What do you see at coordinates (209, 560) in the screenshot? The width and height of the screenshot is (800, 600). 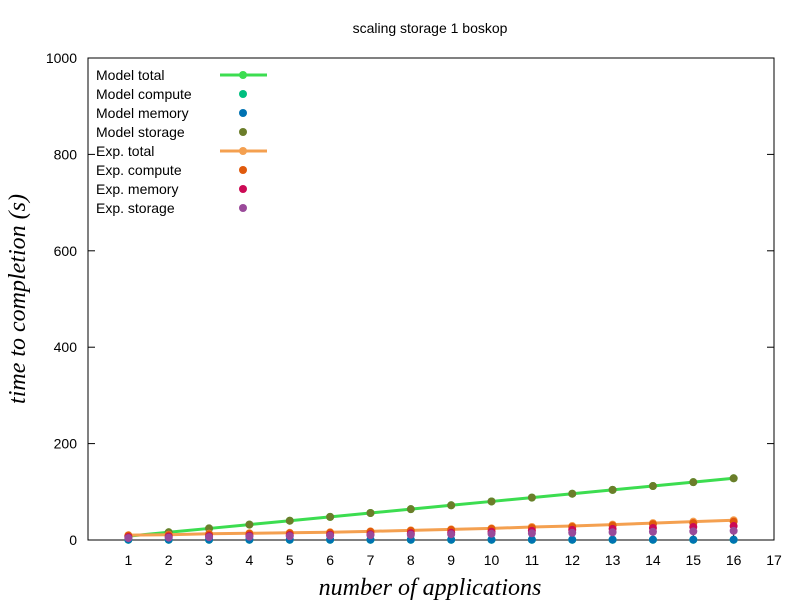 I see `x-tick-label: 3` at bounding box center [209, 560].